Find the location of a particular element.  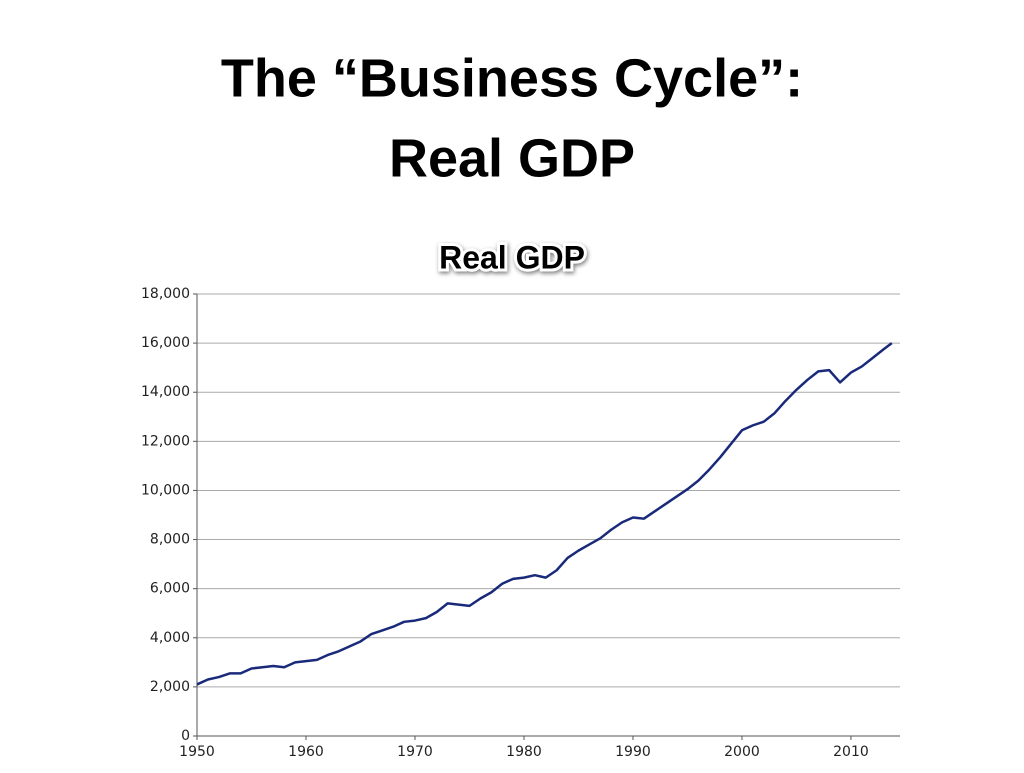

x-tick-label: 1960 is located at coordinates (306, 752).